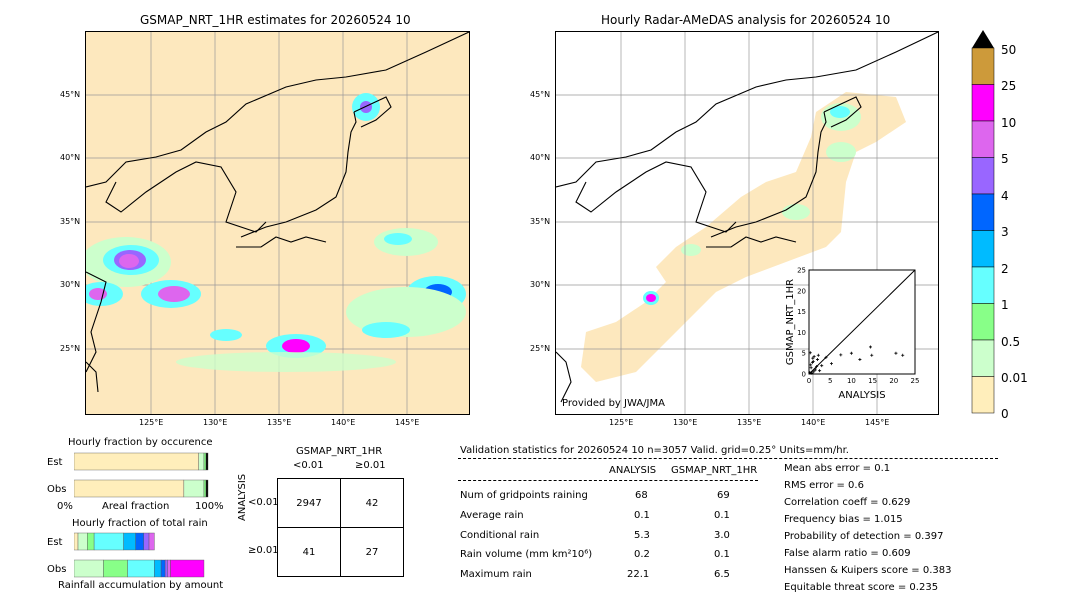 The height and width of the screenshot is (612, 1080). Describe the element at coordinates (613, 403) in the screenshot. I see `provider-credit: Provided by JWA/JMA` at that location.